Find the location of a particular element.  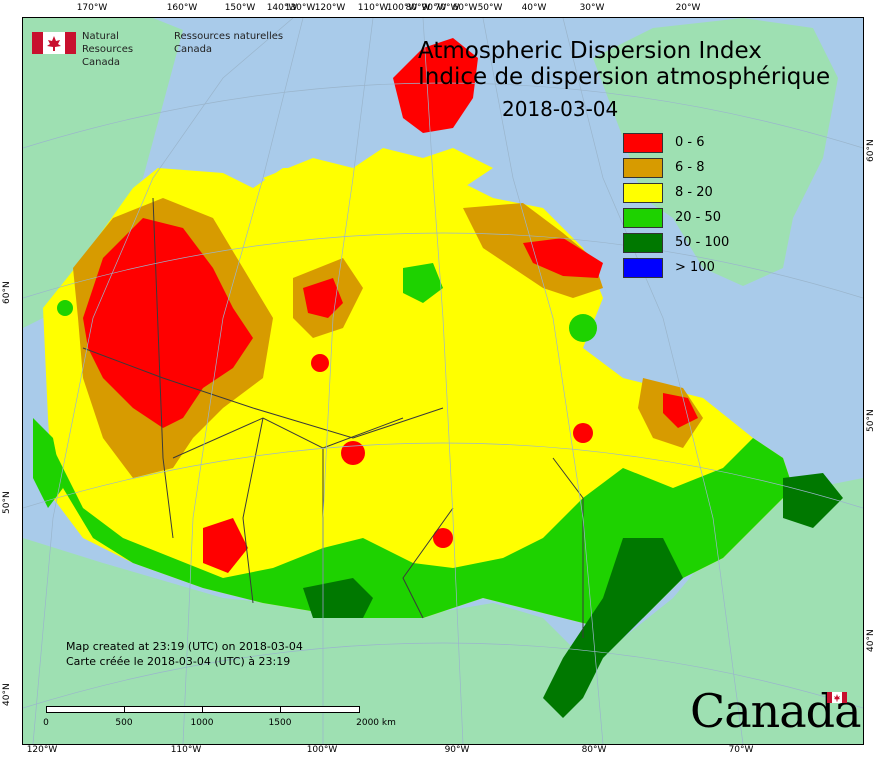

top-longitude-label: 70°W is located at coordinates (447, 8).